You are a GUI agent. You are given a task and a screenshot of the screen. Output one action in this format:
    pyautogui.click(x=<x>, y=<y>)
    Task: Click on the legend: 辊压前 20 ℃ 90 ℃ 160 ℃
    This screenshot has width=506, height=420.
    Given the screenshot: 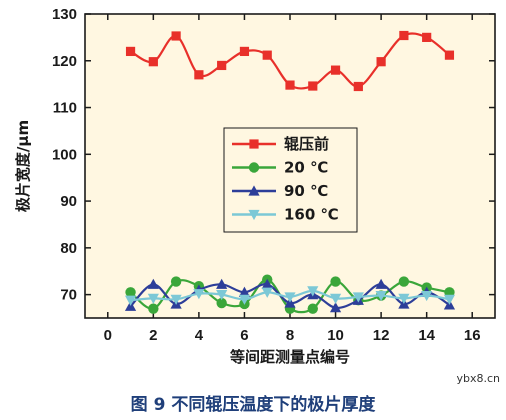 What is the action you would take?
    pyautogui.click(x=290, y=180)
    